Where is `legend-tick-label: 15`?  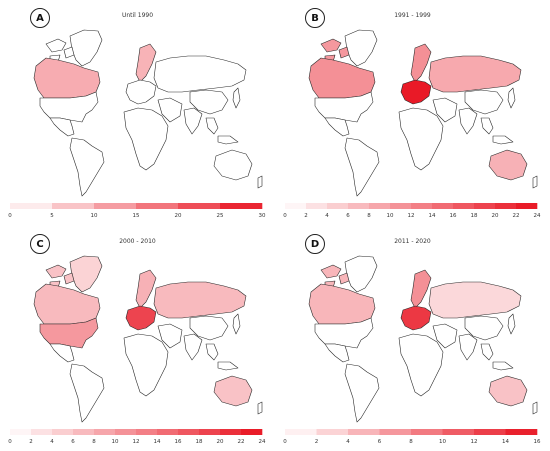
legend-tick-label: 15 is located at coordinates (136, 216).